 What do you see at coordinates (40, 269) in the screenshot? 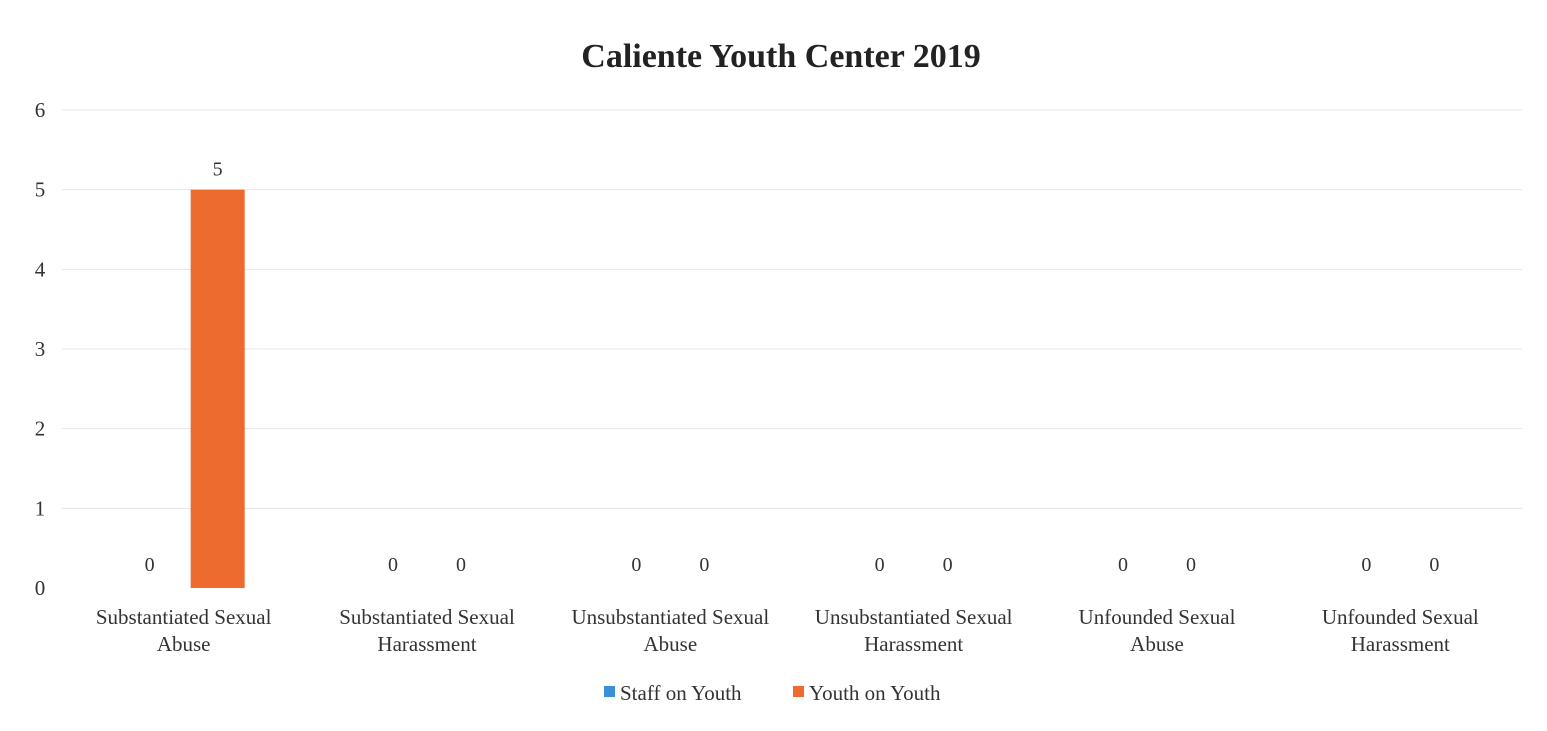
I see `y-tick-label: 4` at bounding box center [40, 269].